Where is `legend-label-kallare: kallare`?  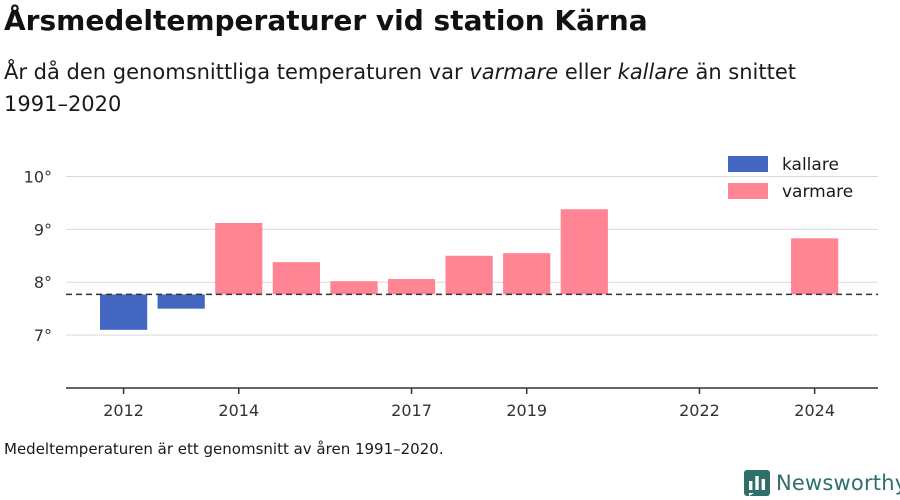 legend-label-kallare: kallare is located at coordinates (810, 165).